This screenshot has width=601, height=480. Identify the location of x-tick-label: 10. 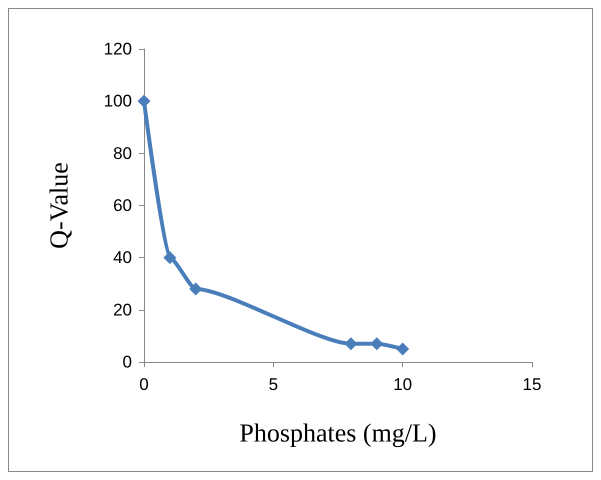
(402, 384).